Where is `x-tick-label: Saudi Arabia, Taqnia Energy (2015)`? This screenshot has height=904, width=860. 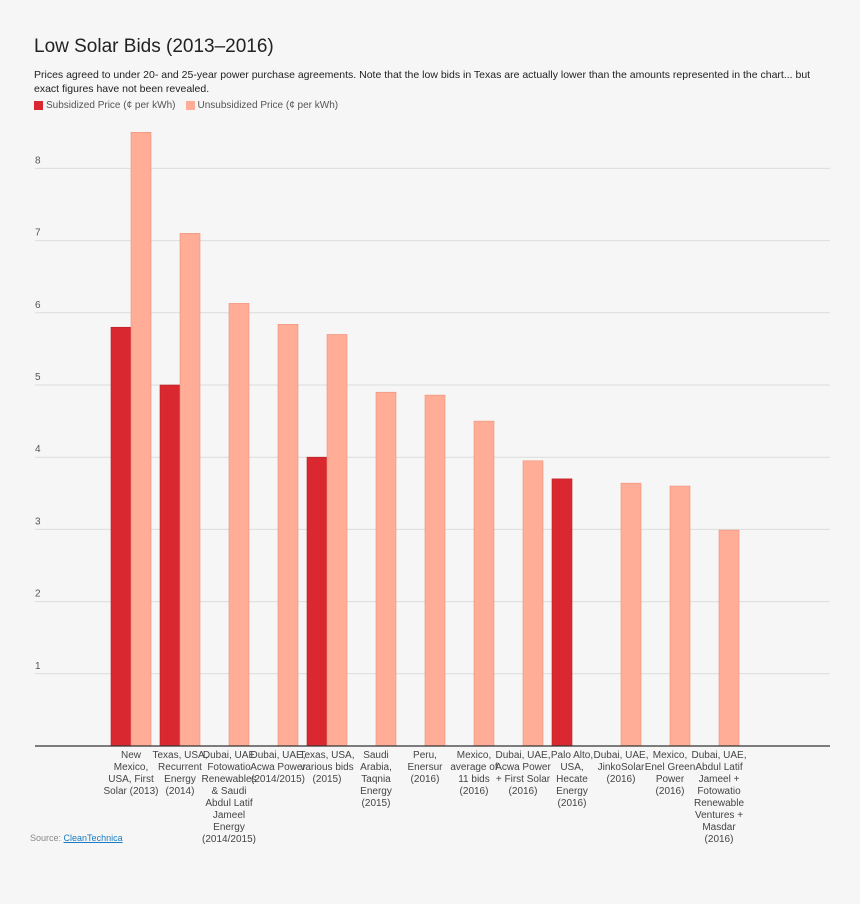
x-tick-label: Saudi Arabia, Taqnia Energy (2015) is located at coordinates (376, 779).